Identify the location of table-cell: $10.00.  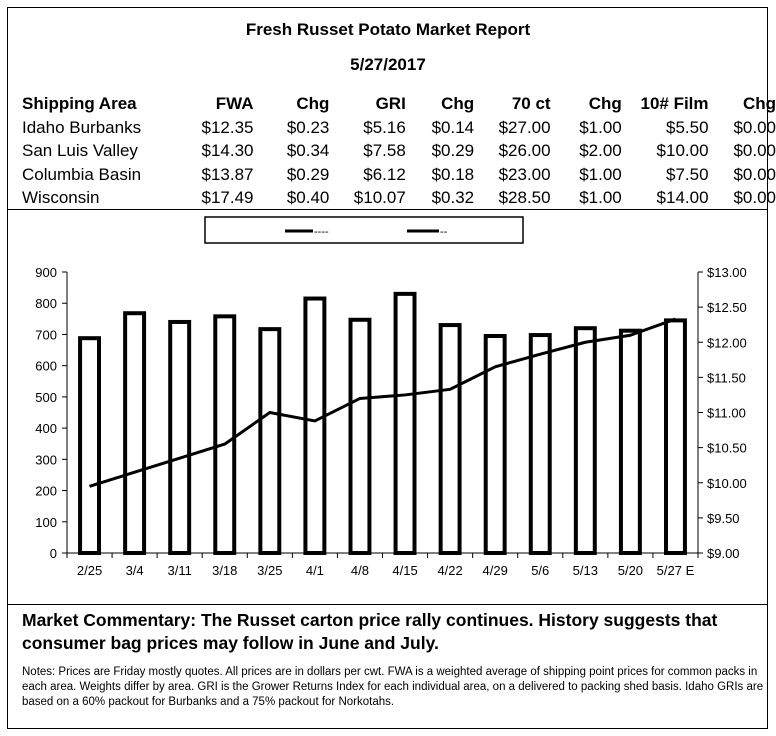
(682, 151).